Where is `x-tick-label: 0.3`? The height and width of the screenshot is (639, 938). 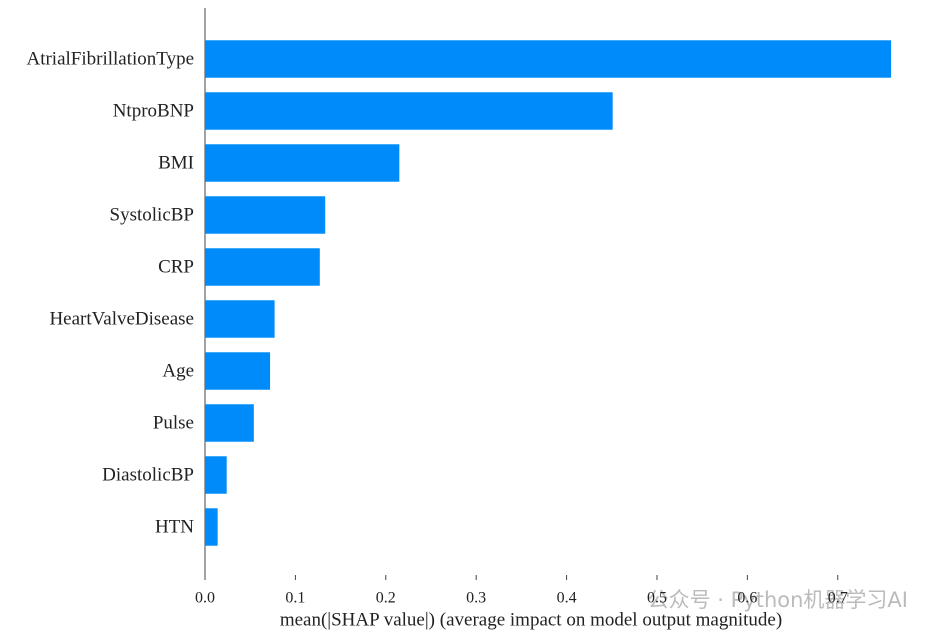
x-tick-label: 0.3 is located at coordinates (476, 598).